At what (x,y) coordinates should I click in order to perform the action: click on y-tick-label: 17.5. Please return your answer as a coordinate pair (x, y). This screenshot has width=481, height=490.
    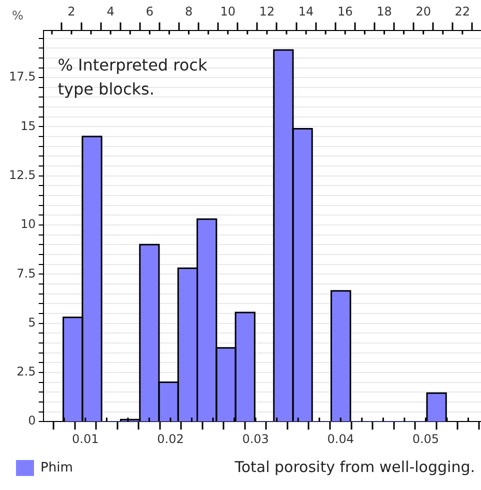
    Looking at the image, I should click on (22, 77).